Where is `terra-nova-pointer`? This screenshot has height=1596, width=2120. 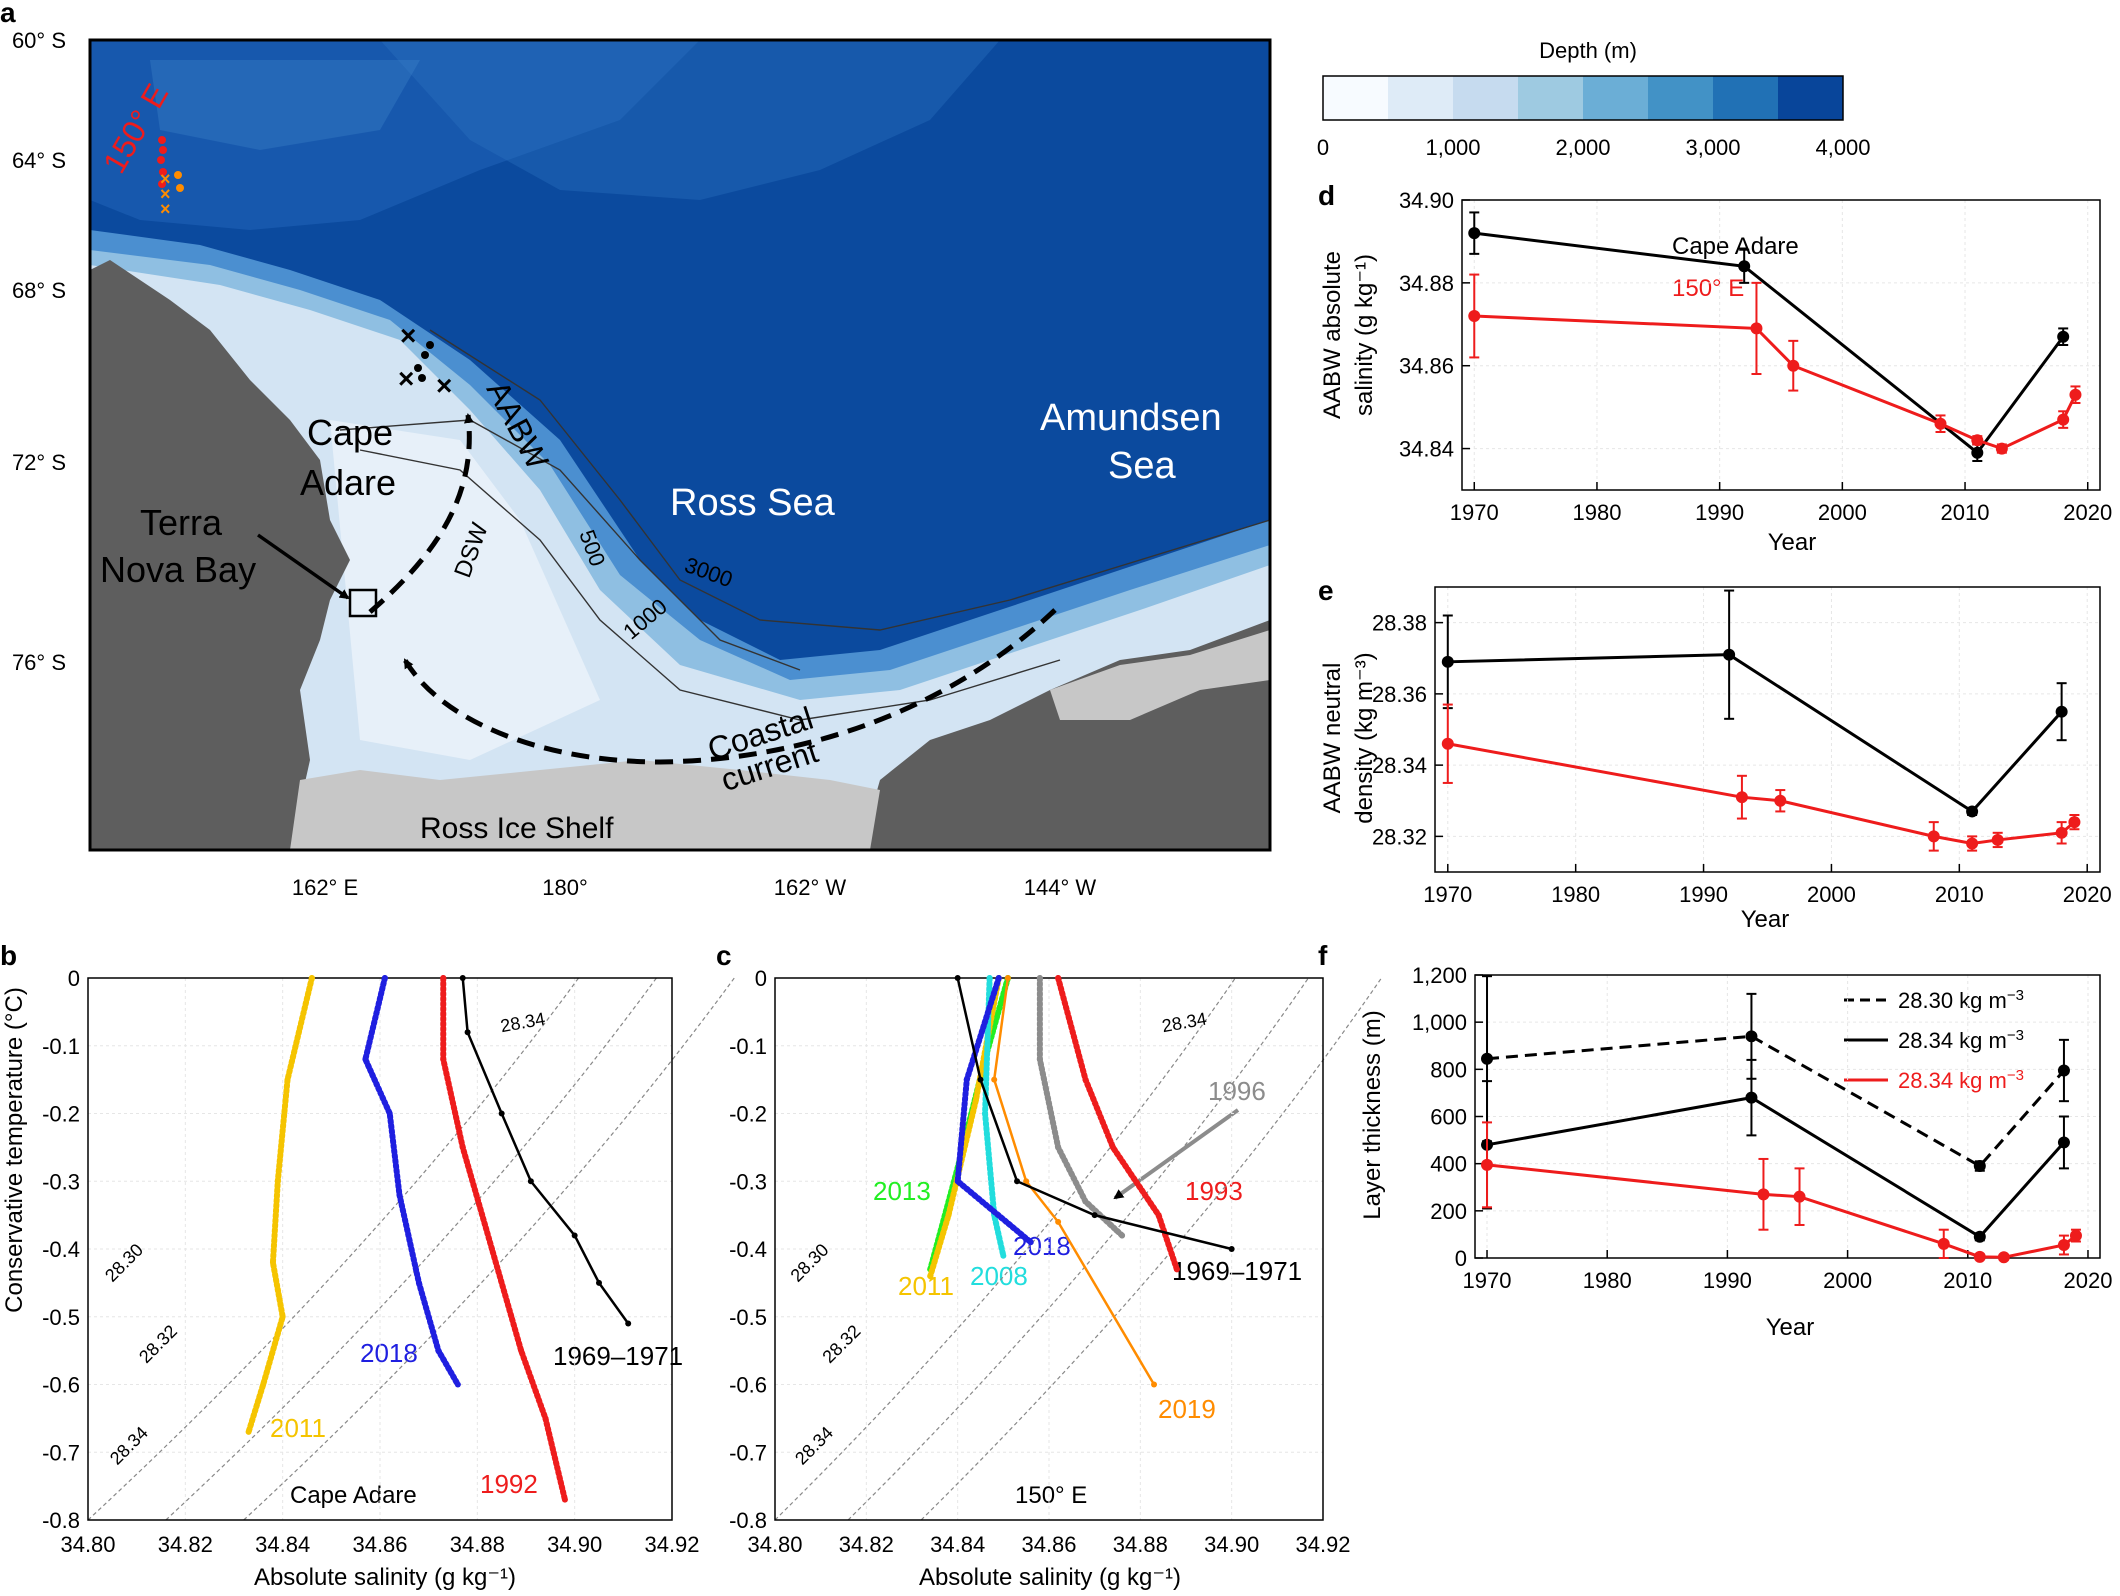 terra-nova-pointer is located at coordinates (303, 566).